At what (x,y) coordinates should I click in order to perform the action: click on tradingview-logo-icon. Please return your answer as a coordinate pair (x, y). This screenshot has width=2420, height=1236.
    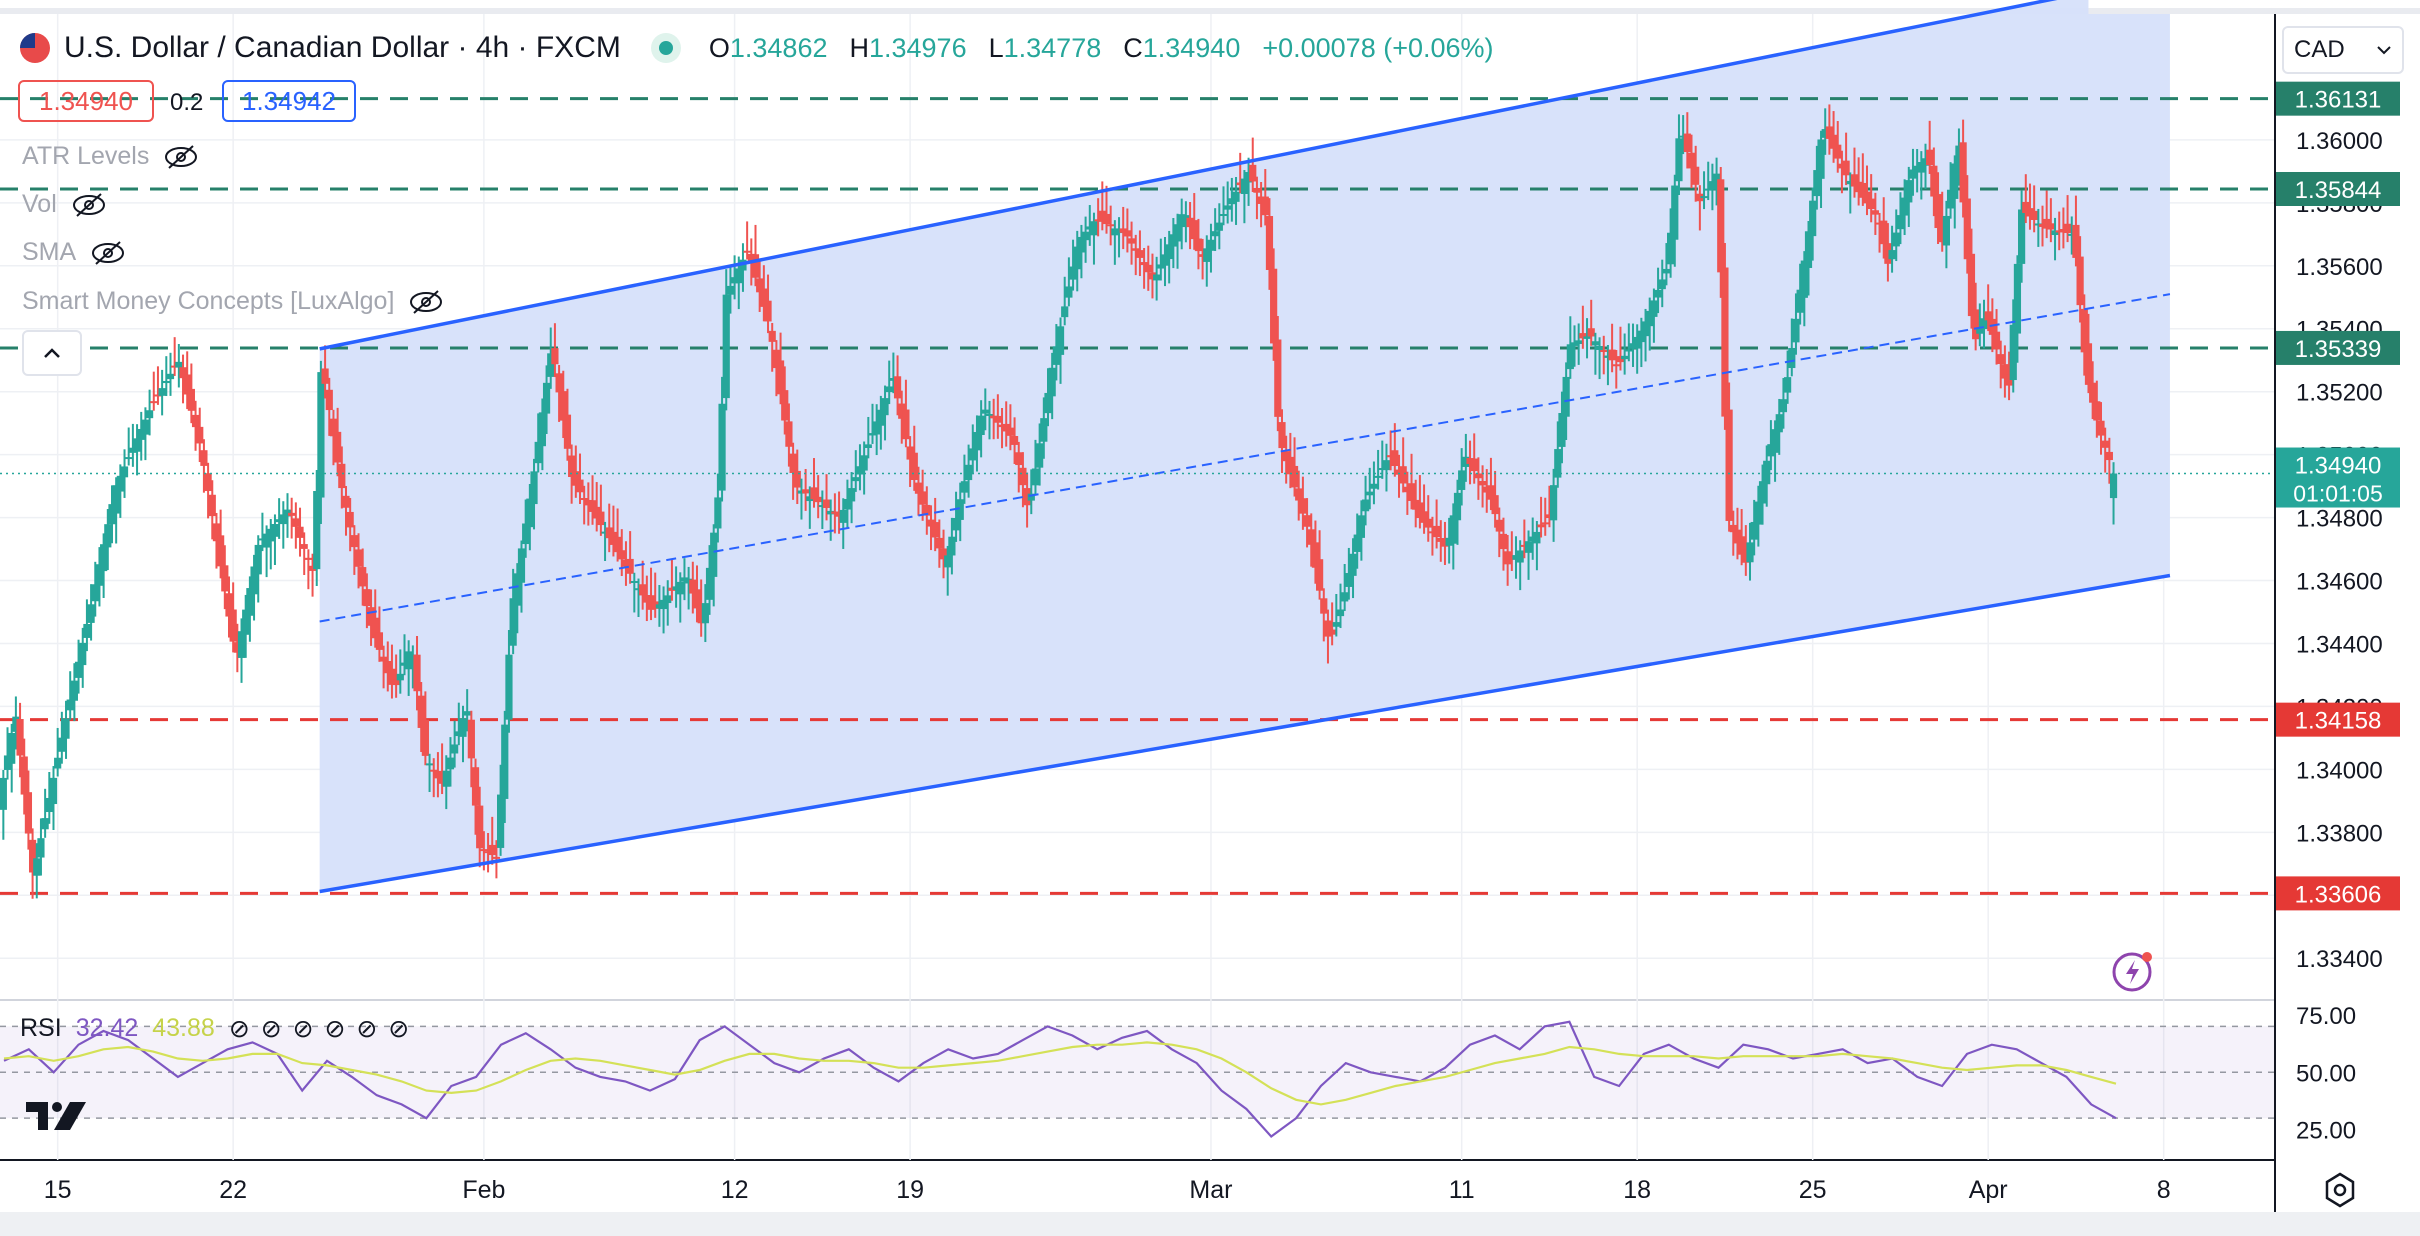
    Looking at the image, I should click on (56, 1116).